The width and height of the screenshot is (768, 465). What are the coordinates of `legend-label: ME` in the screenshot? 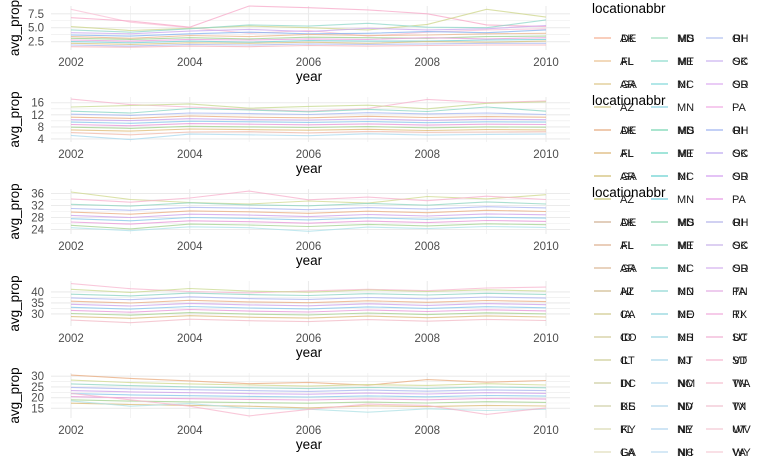 It's located at (685, 246).